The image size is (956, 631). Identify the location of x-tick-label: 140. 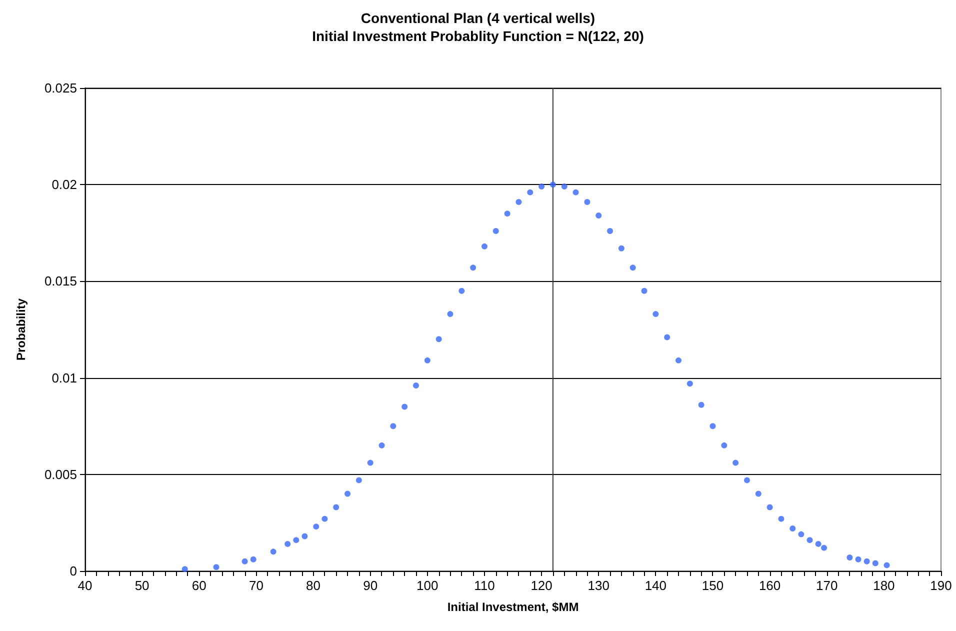
(655, 585).